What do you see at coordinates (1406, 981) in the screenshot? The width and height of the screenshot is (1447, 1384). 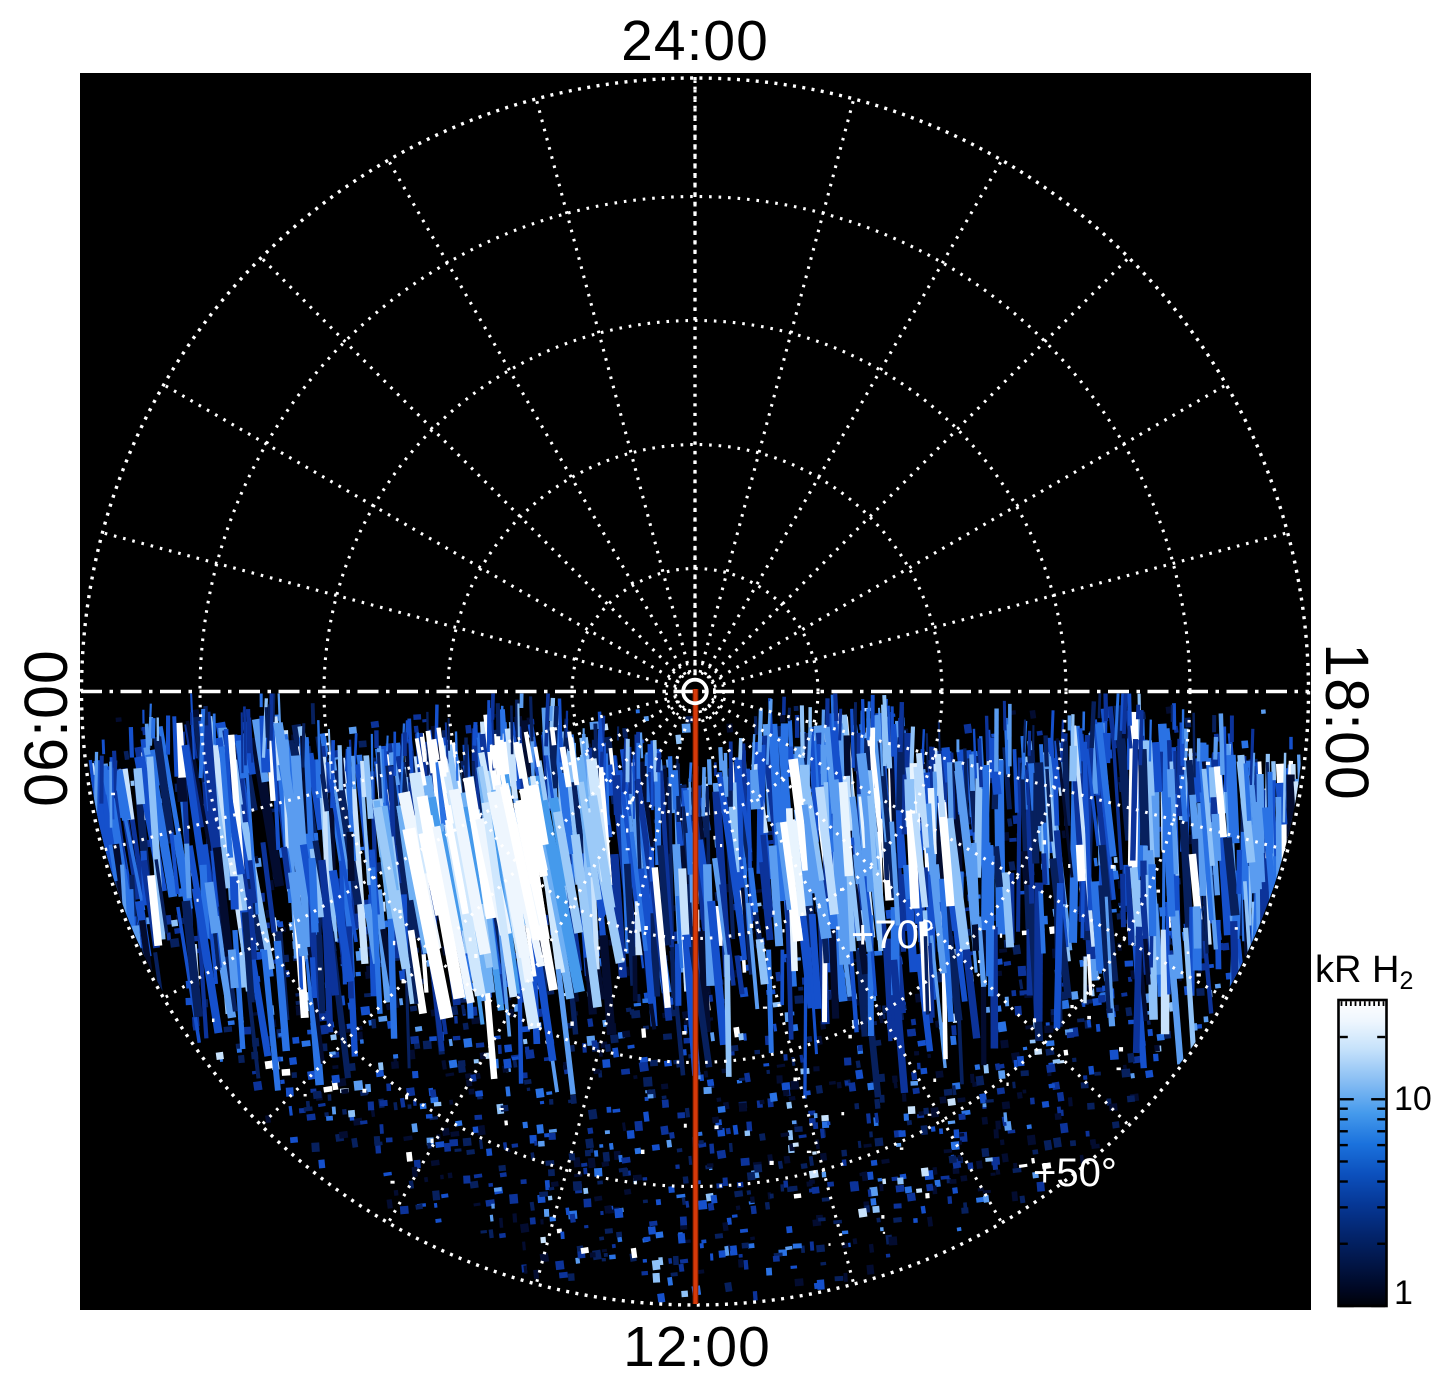 I see `colorbar-title-sub: 2` at bounding box center [1406, 981].